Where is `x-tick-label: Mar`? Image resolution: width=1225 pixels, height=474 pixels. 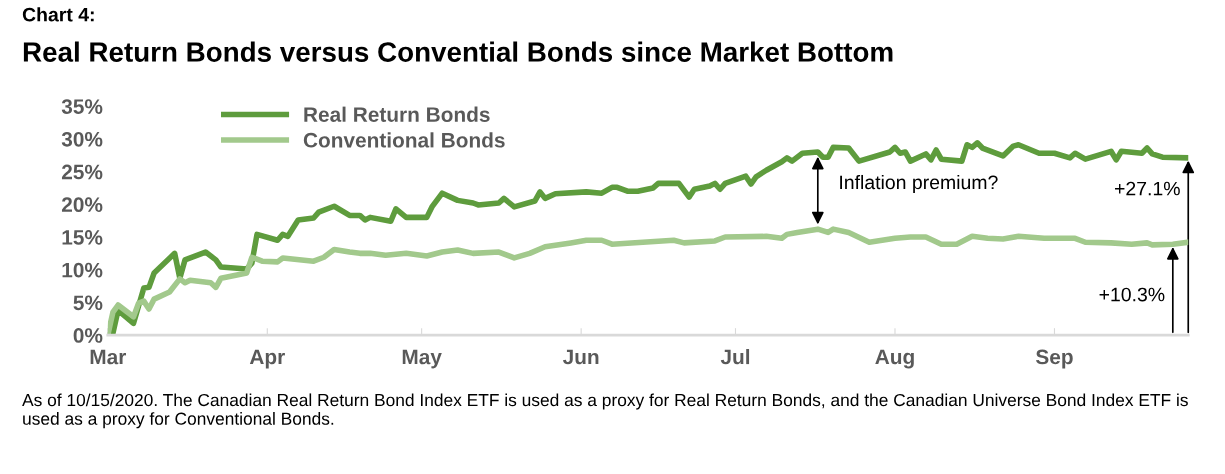 x-tick-label: Mar is located at coordinates (108, 357).